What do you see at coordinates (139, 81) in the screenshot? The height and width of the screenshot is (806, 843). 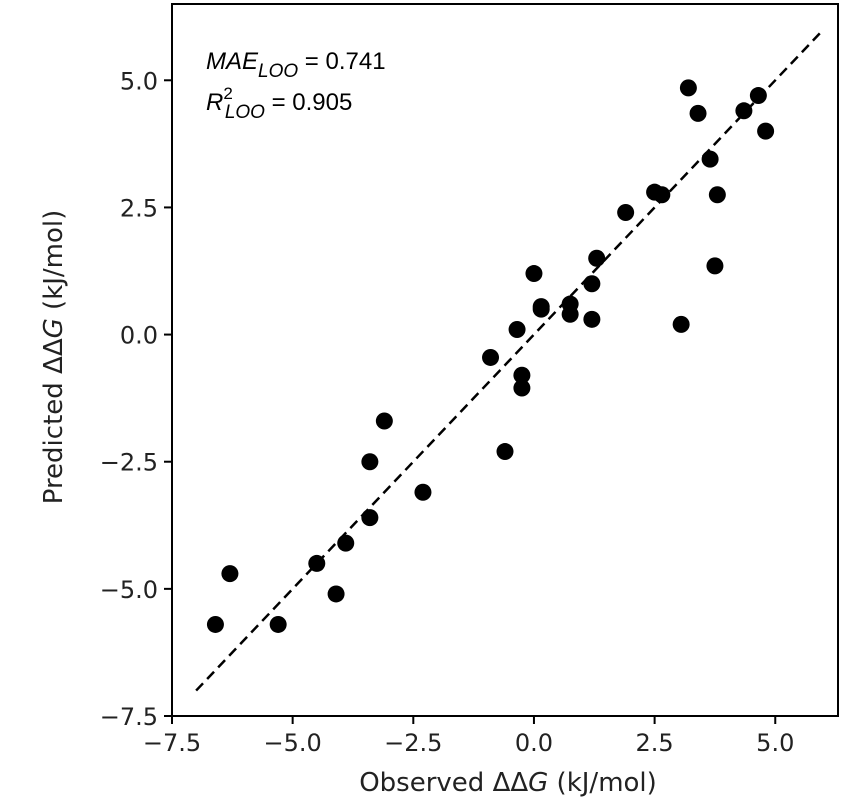 I see `y-tick-label-6: 5.0` at bounding box center [139, 81].